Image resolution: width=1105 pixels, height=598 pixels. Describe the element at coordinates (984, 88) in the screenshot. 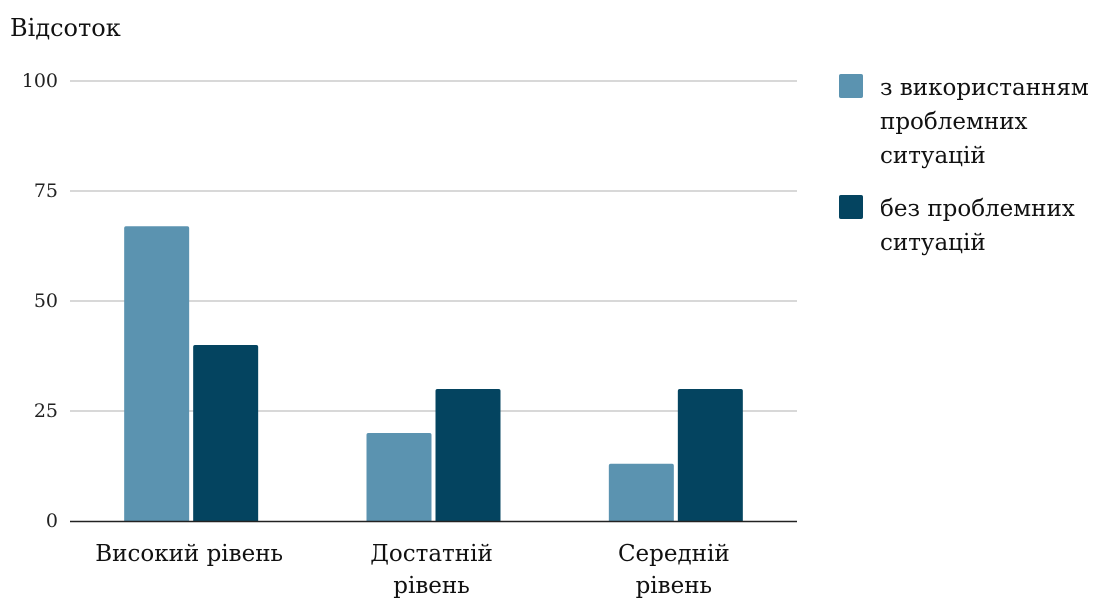

I see `legend-label: з використанням` at that location.